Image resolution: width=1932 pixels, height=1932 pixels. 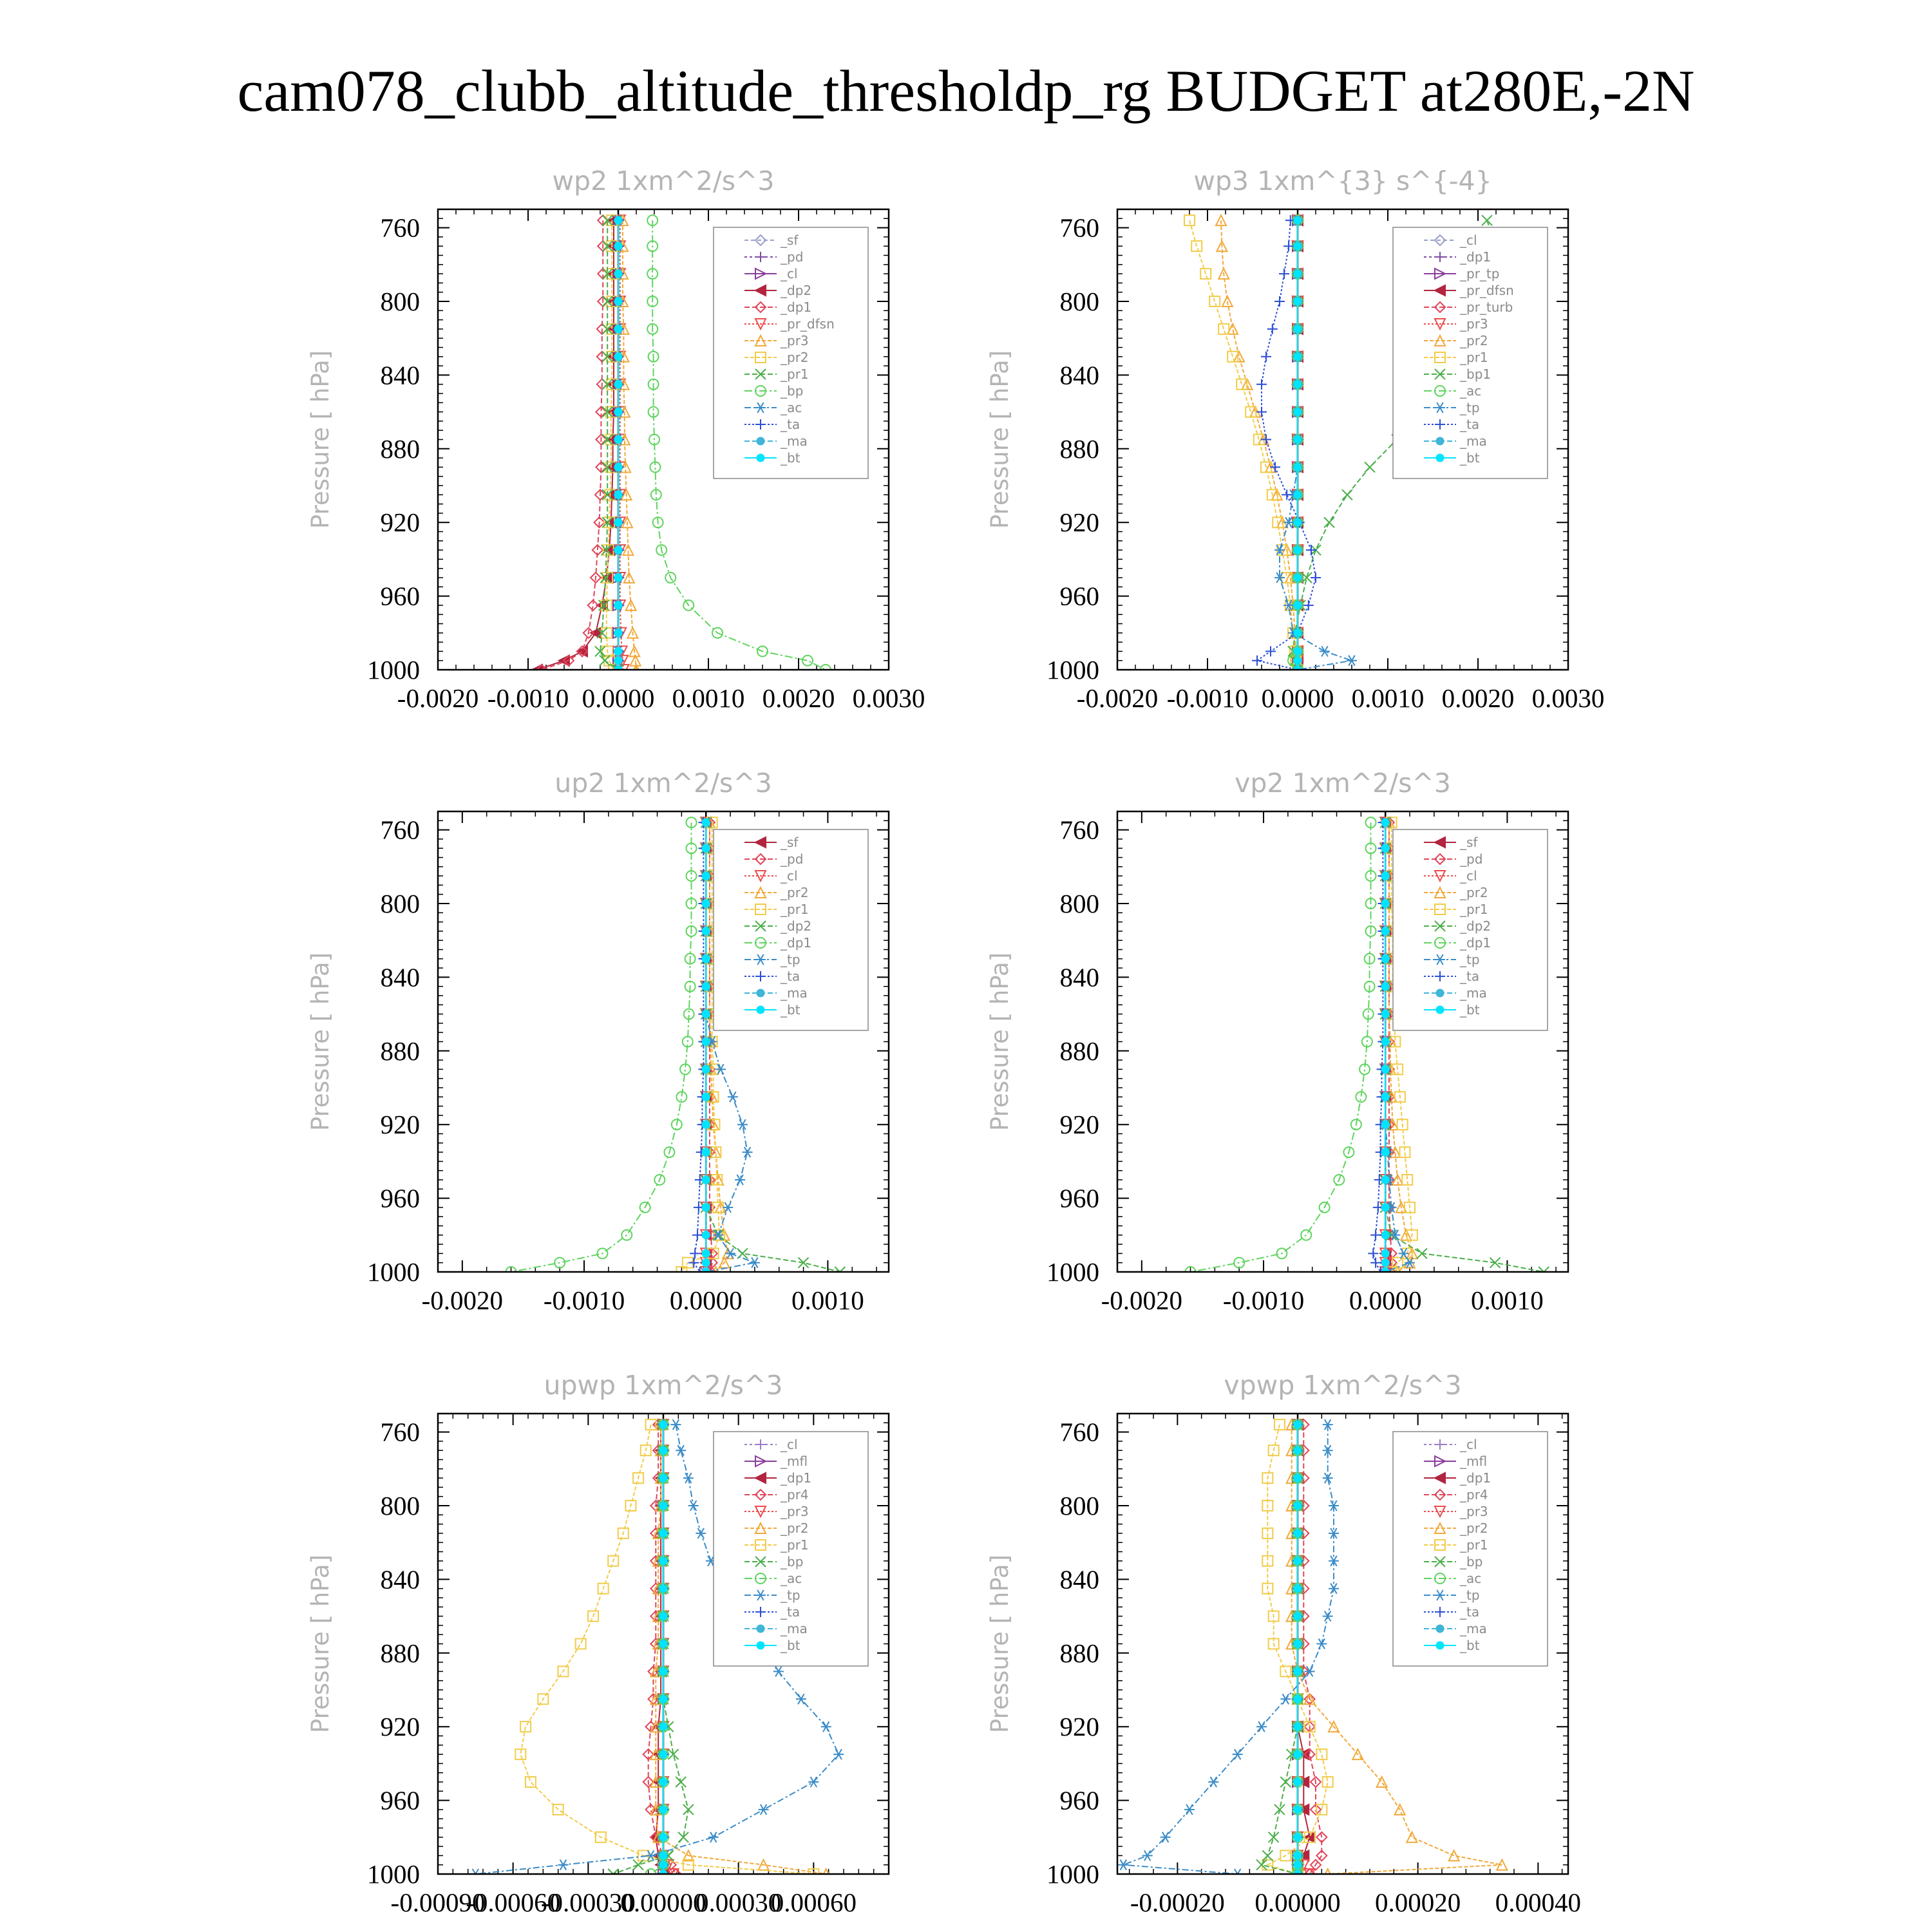 I want to click on legend-label: _dp1, so click(x=795, y=307).